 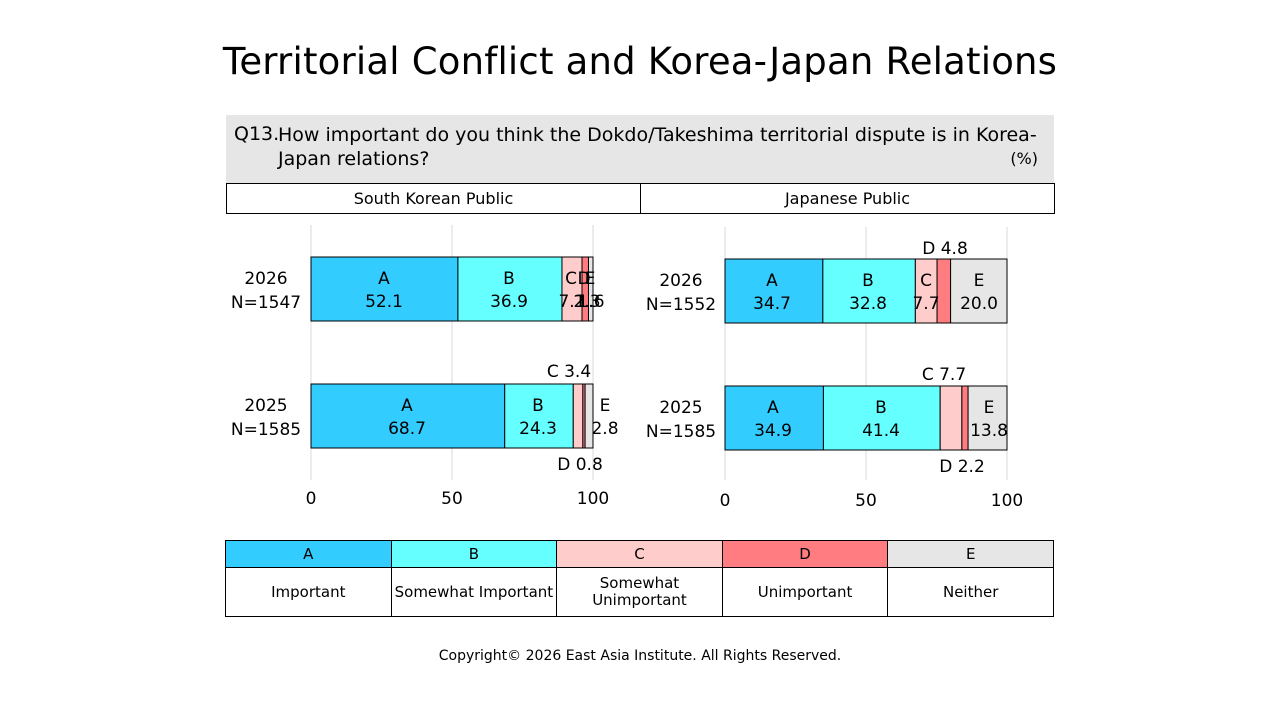 What do you see at coordinates (1024, 158) in the screenshot?
I see `unit-label: (%)` at bounding box center [1024, 158].